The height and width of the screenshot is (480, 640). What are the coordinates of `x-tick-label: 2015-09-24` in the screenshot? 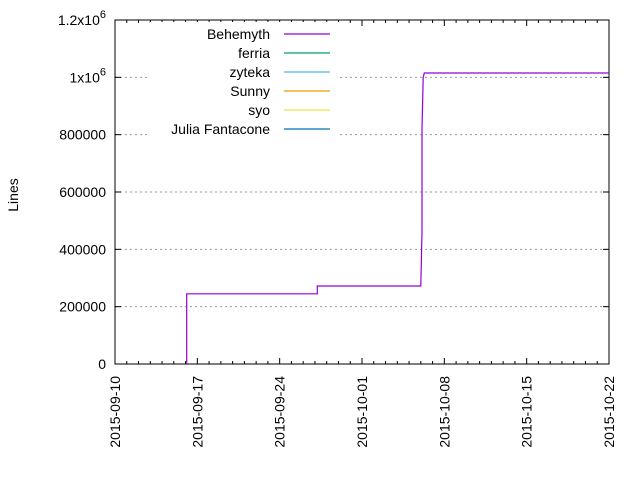 It's located at (280, 412).